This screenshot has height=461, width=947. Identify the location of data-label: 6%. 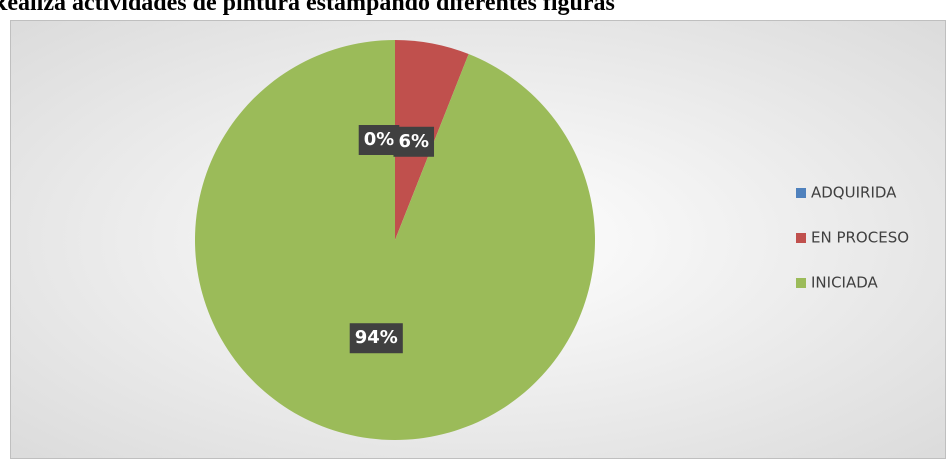
(414, 141).